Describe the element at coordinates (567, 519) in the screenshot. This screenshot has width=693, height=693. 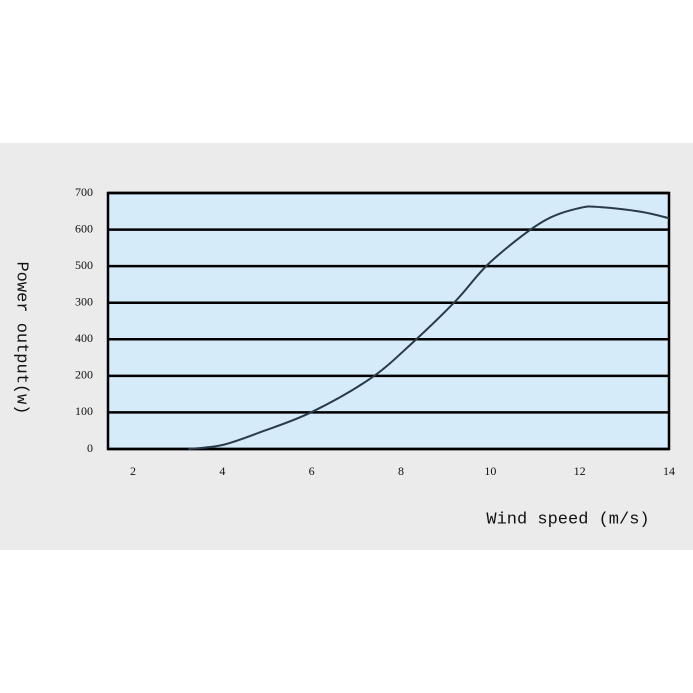
I see `x-axis-title: Wind speed (m/s)` at that location.